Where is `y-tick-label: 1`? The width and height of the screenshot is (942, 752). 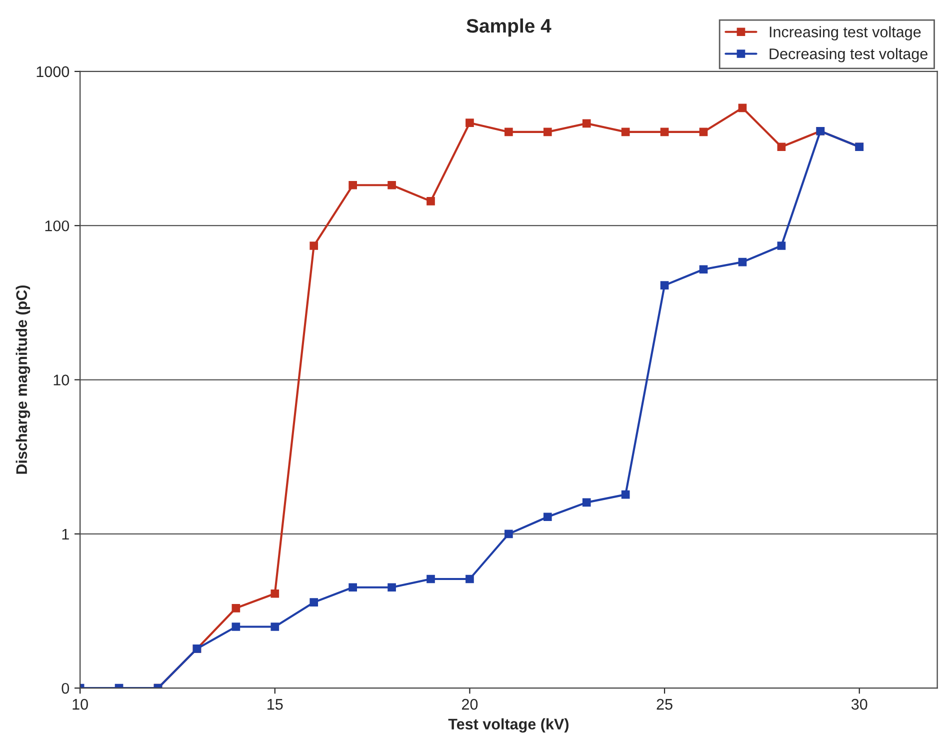
y-tick-label: 1 is located at coordinates (65, 534).